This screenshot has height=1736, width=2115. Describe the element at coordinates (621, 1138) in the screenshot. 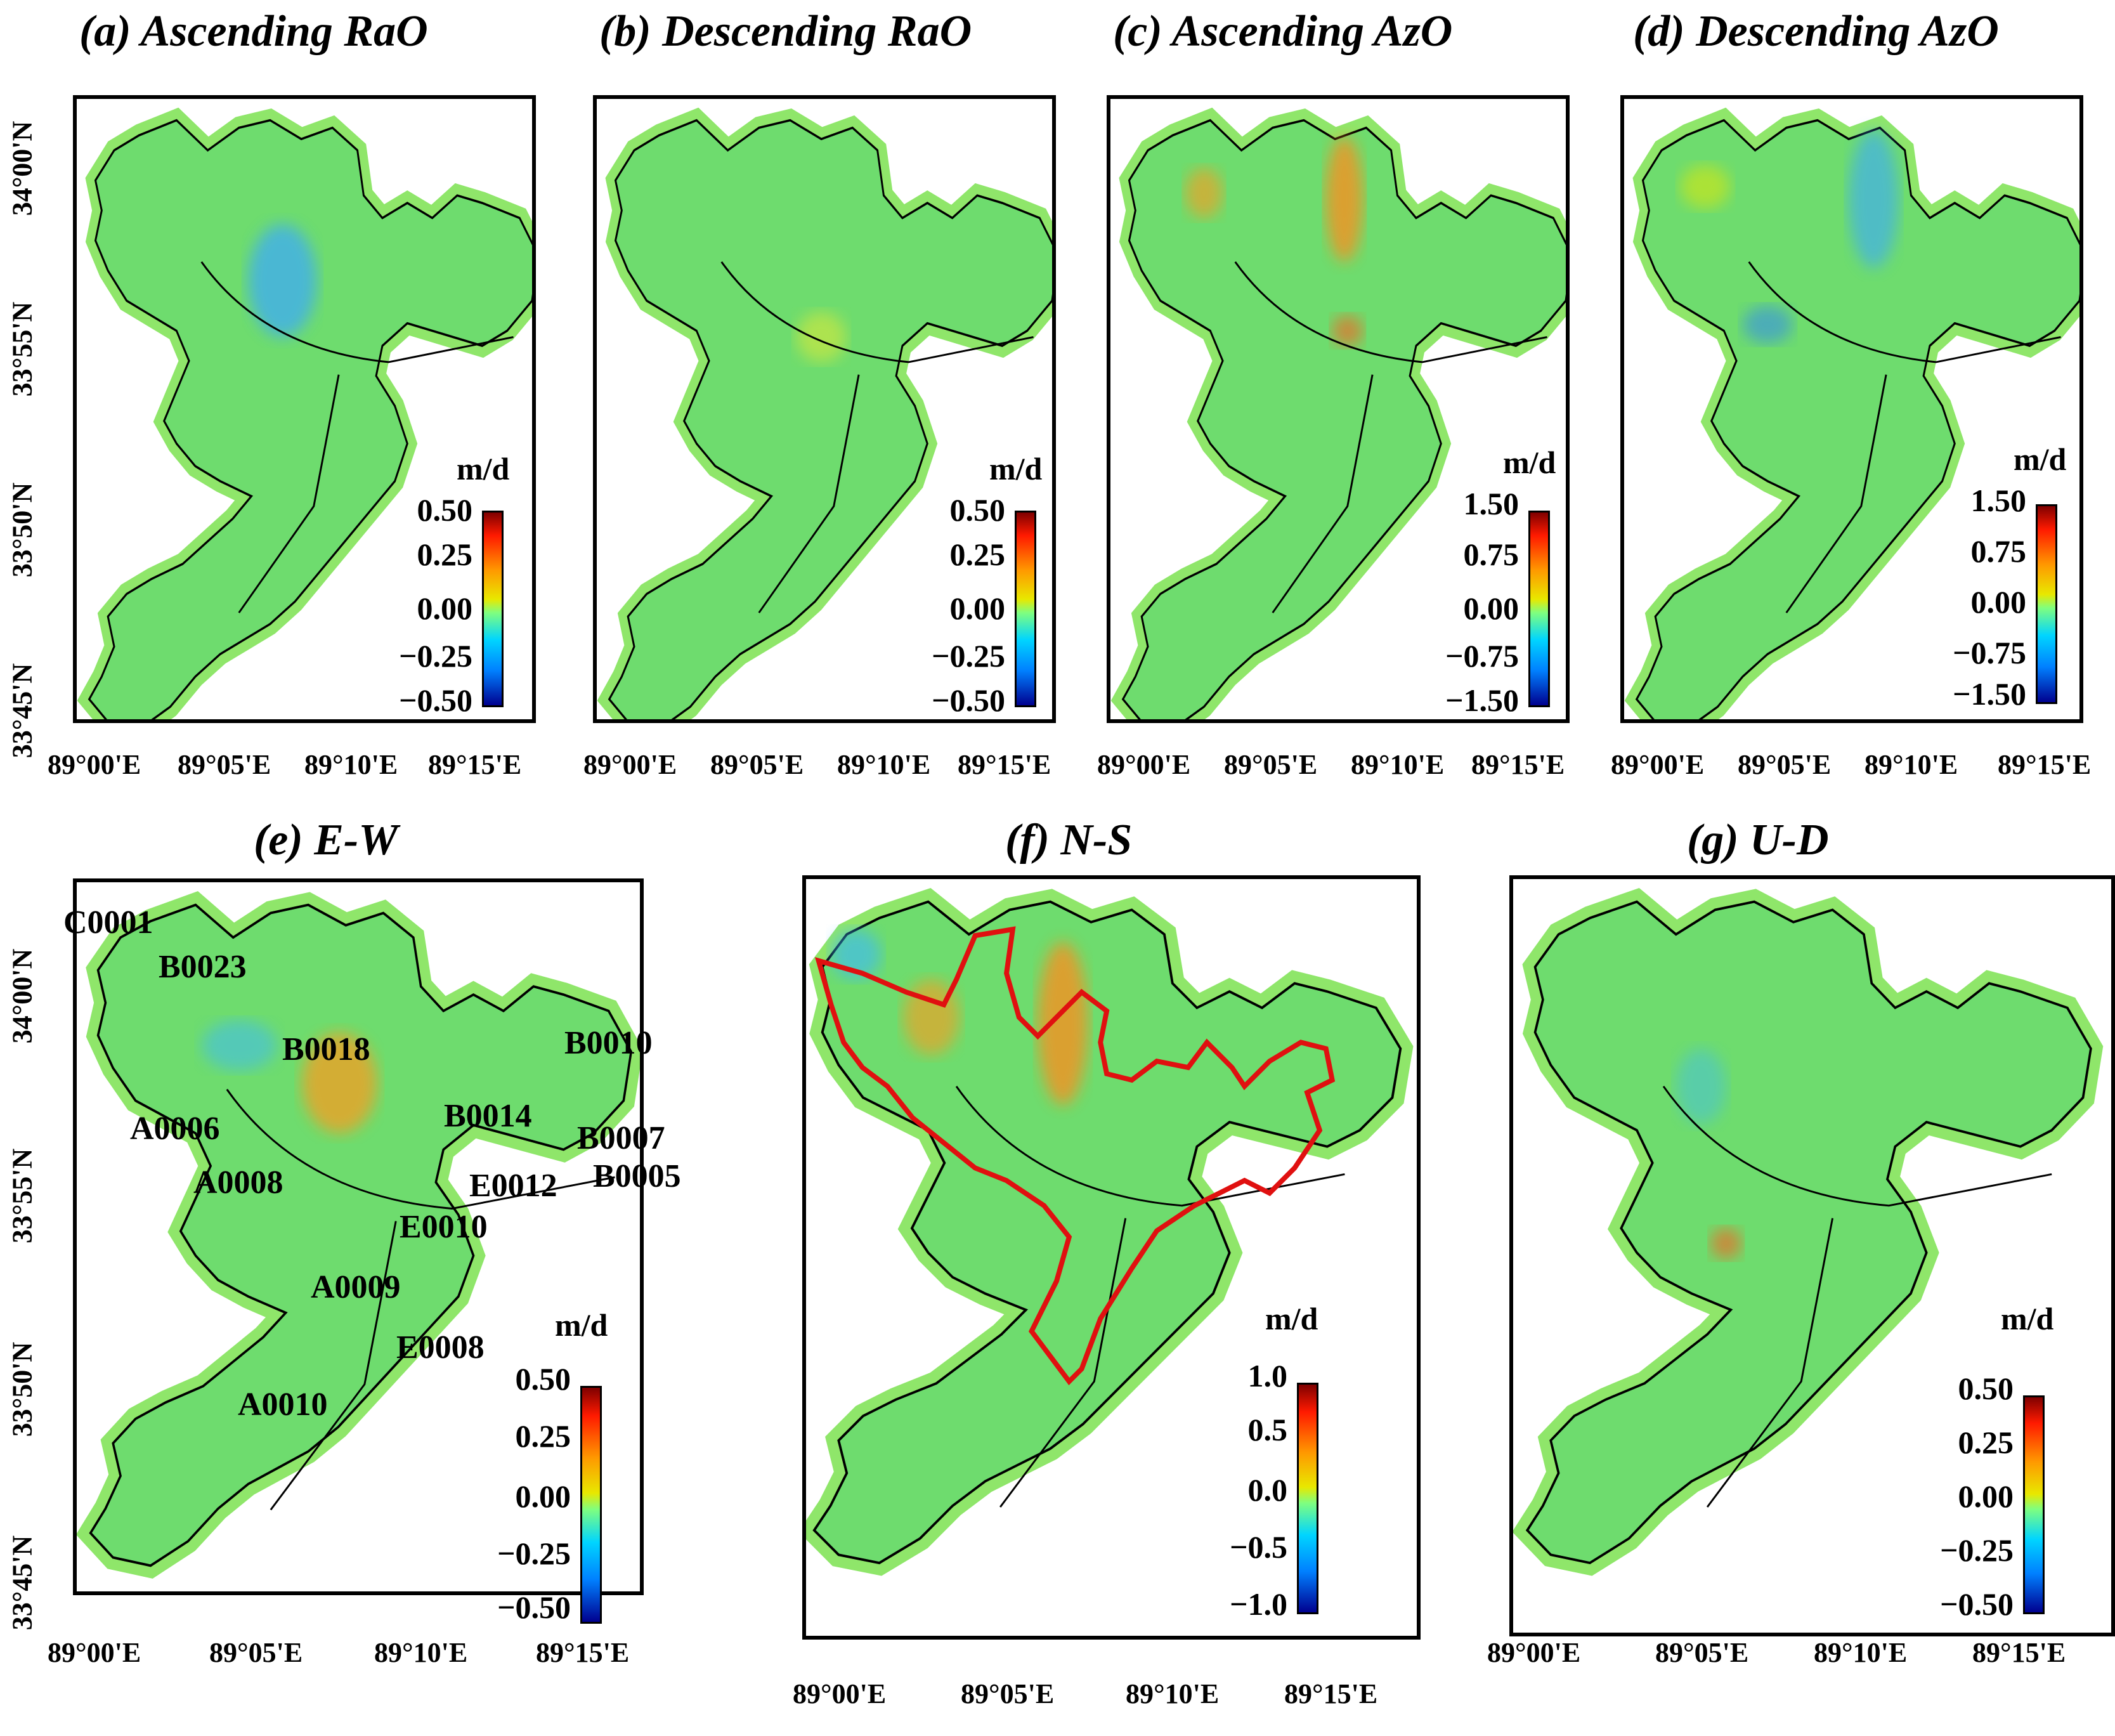

I see `glacier-label: B0007` at that location.